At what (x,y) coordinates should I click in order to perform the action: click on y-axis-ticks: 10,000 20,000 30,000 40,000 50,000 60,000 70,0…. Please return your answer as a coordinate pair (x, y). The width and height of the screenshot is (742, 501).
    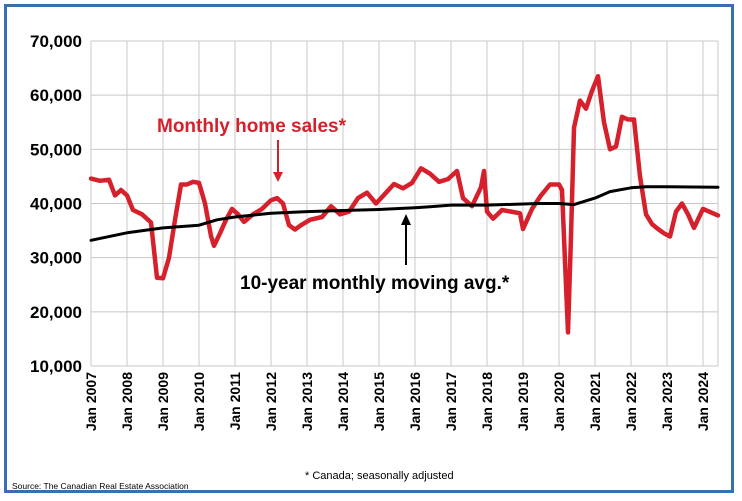
    Looking at the image, I should click on (56, 204).